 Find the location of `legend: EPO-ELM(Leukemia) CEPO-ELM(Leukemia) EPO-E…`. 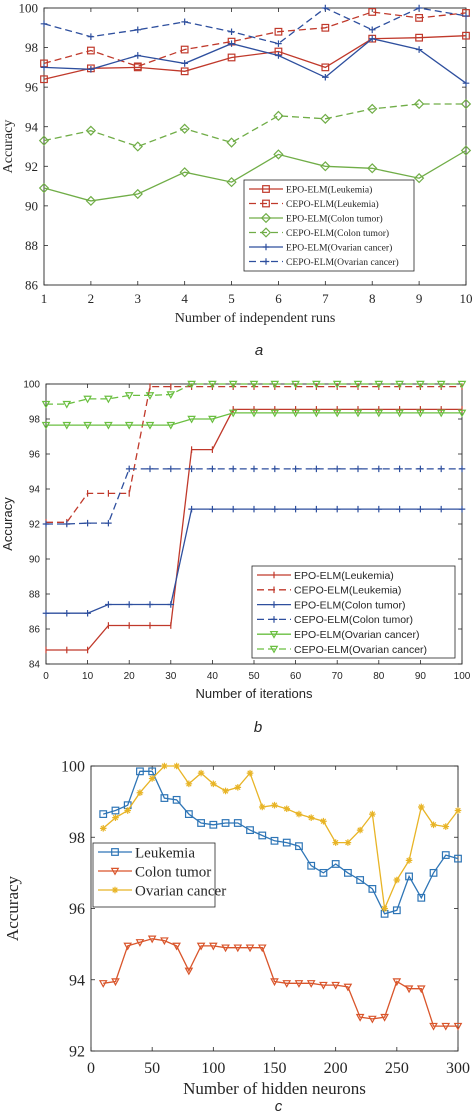

legend: EPO-ELM(Leukemia) CEPO-ELM(Leukemia) EPO-E… is located at coordinates (353, 612).